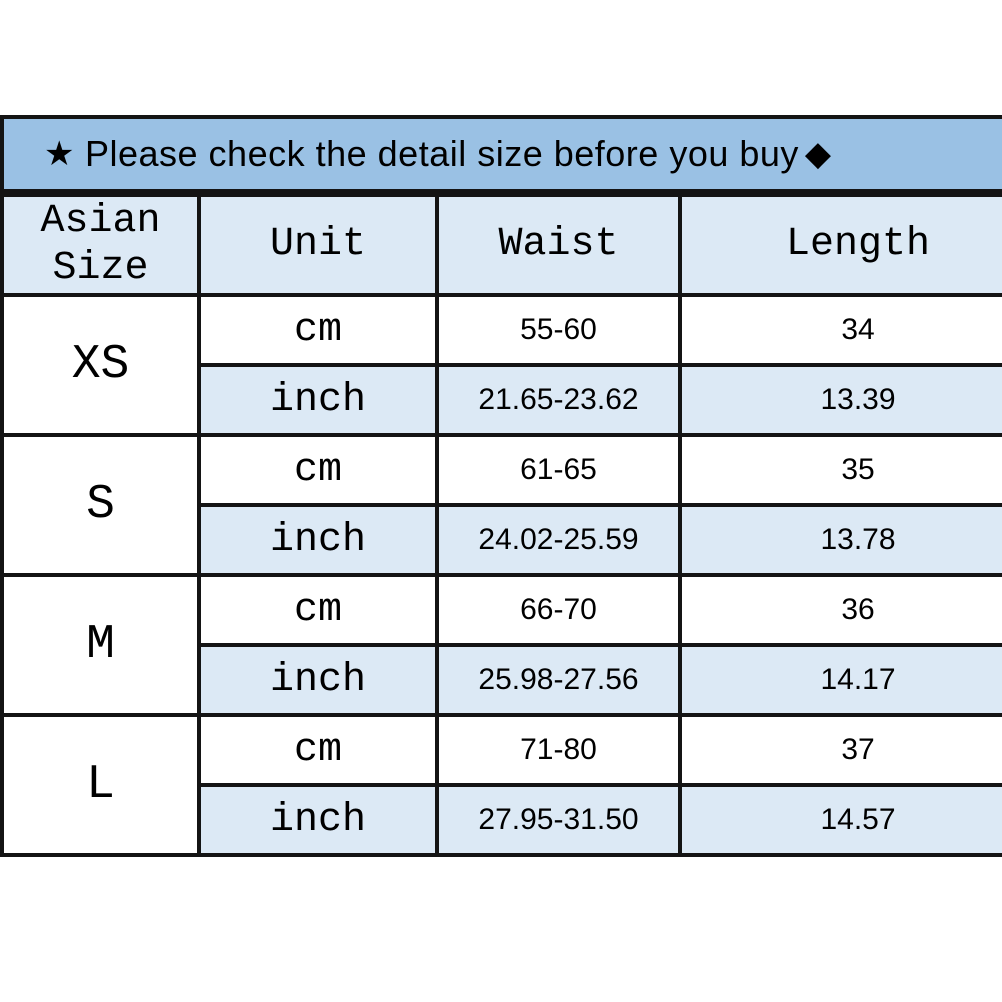  I want to click on table-row: M cm 66-70 36, so click(501, 645).